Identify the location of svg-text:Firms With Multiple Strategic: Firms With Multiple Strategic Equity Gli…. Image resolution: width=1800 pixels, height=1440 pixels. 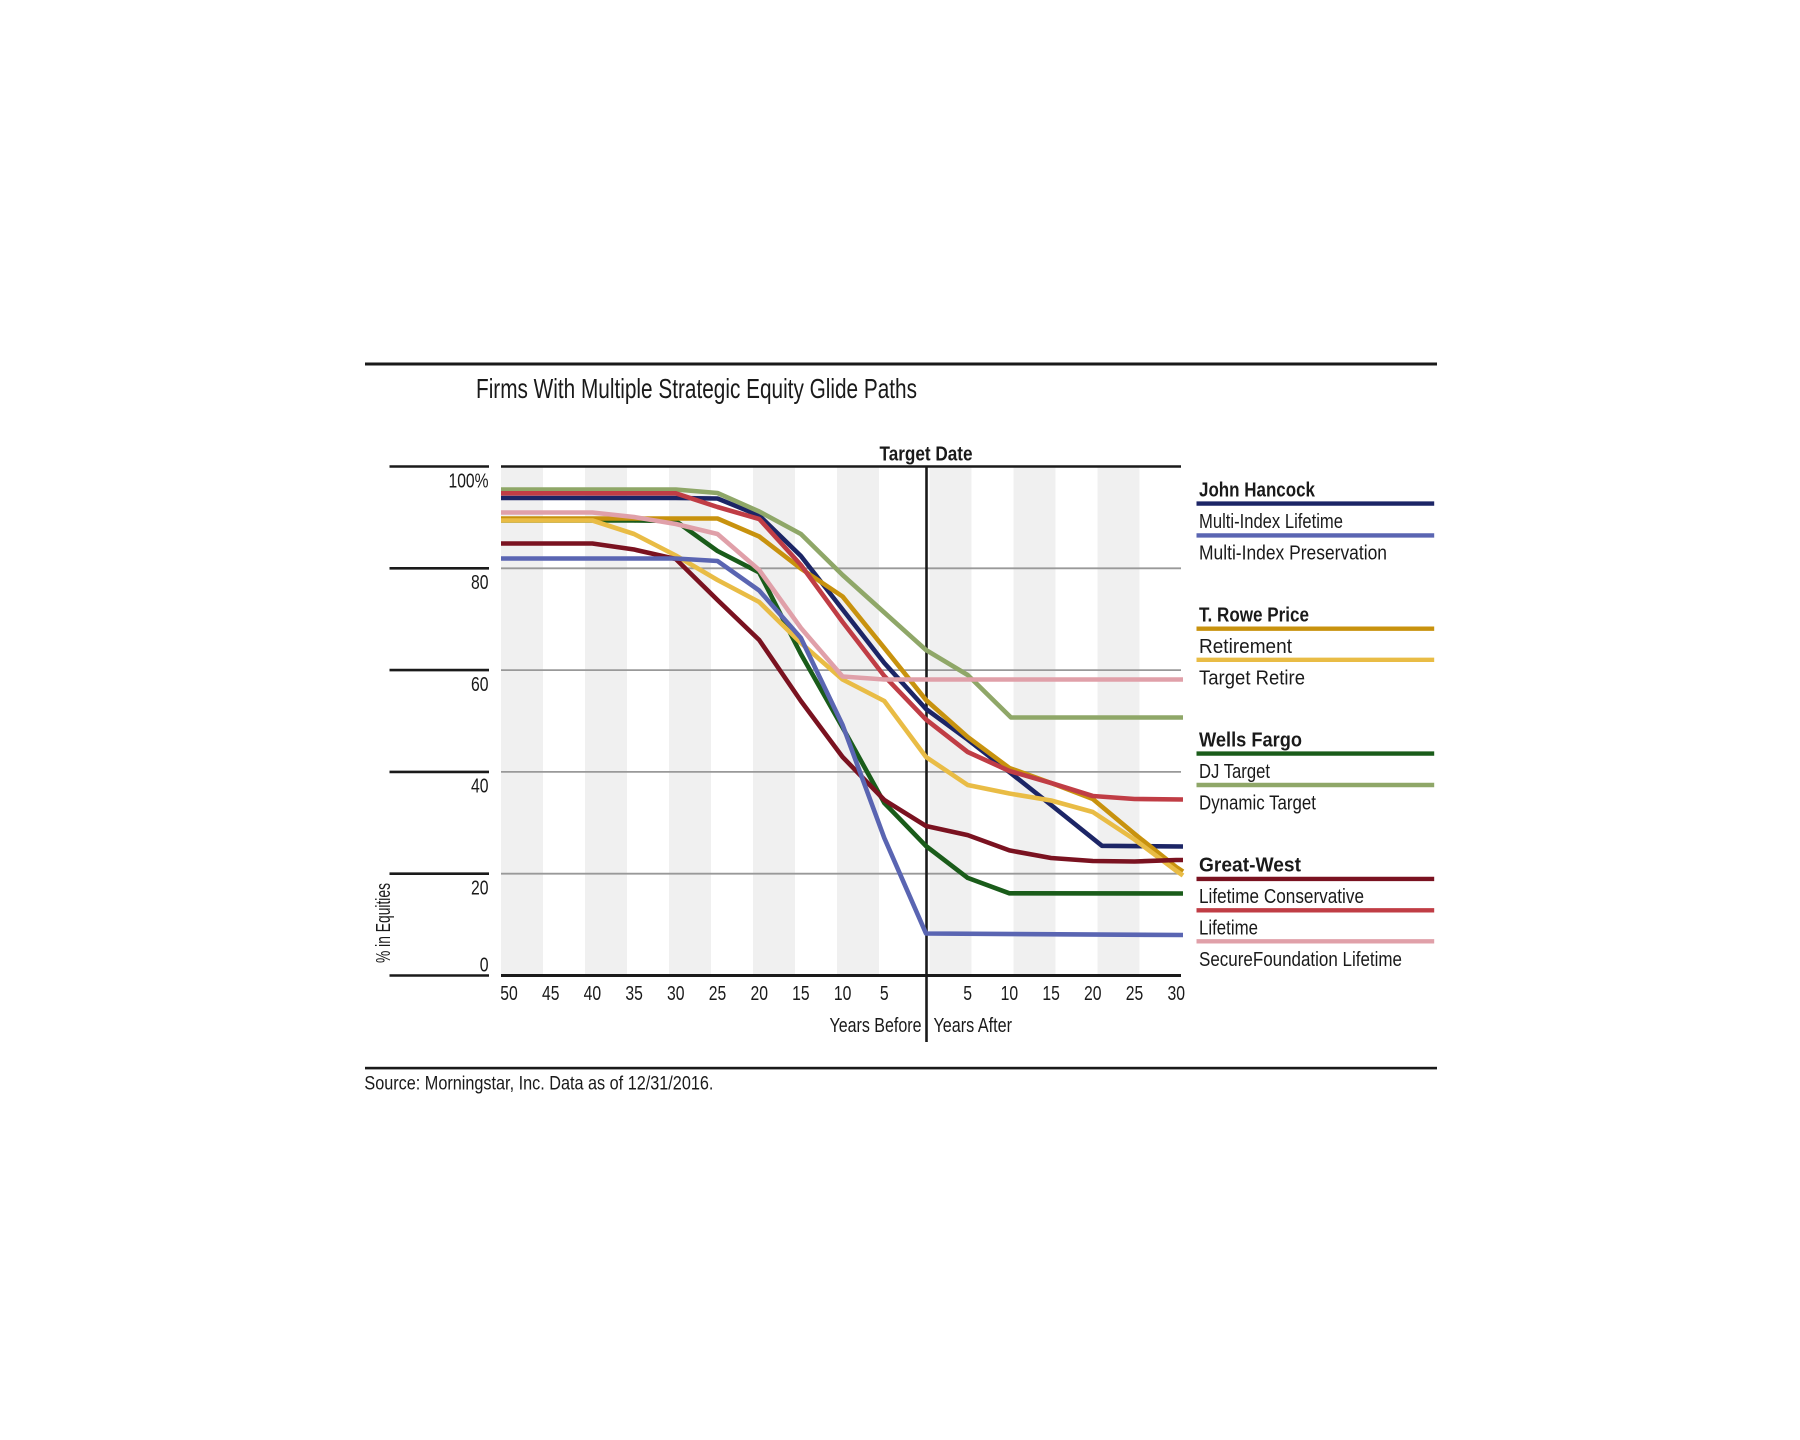
(696, 388).